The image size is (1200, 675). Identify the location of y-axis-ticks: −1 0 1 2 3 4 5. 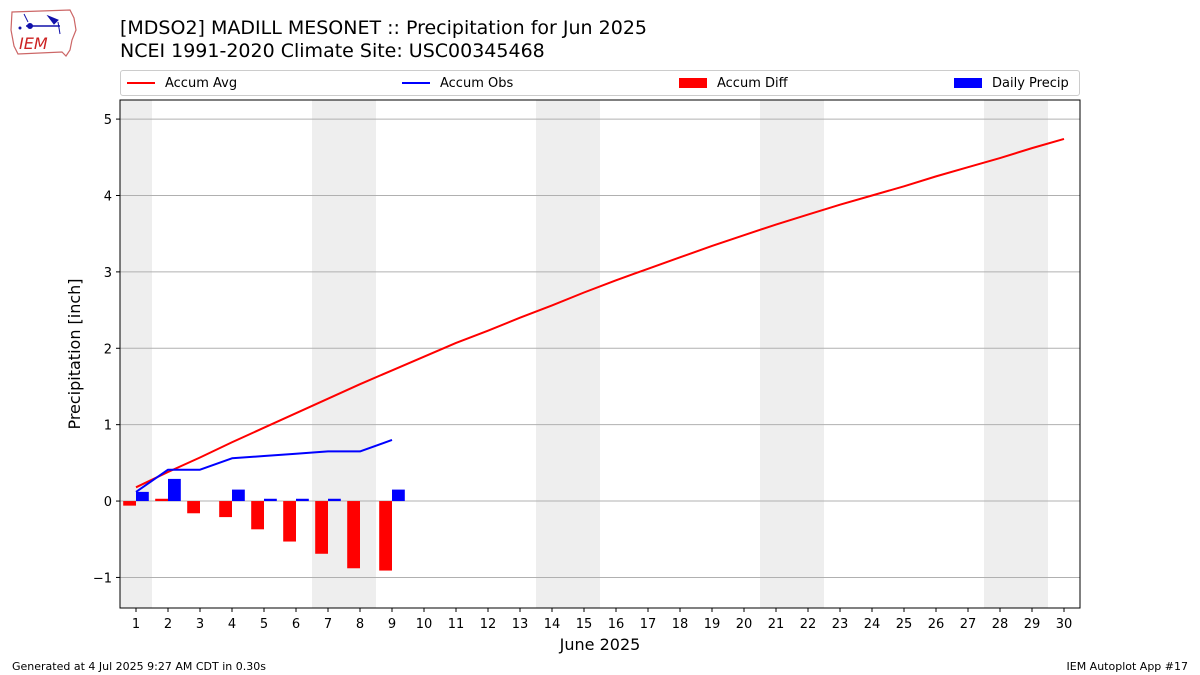
(106, 349).